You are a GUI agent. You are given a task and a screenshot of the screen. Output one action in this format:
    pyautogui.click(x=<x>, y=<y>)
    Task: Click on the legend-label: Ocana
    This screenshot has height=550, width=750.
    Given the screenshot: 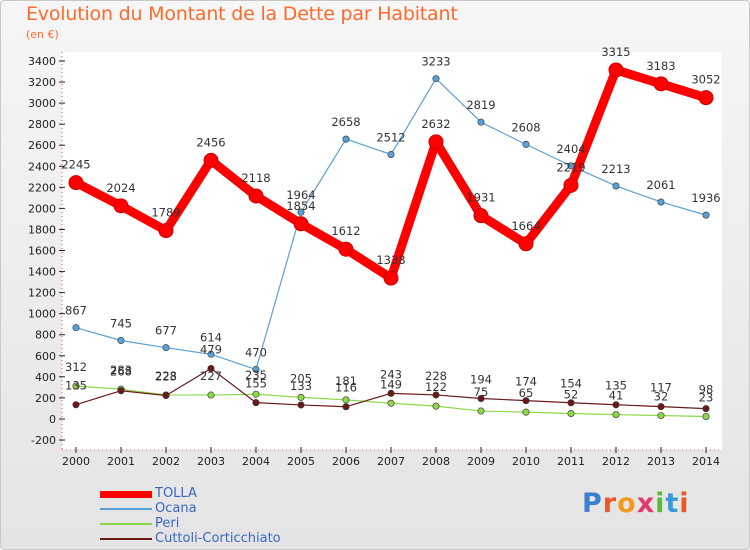 What is the action you would take?
    pyautogui.click(x=176, y=508)
    